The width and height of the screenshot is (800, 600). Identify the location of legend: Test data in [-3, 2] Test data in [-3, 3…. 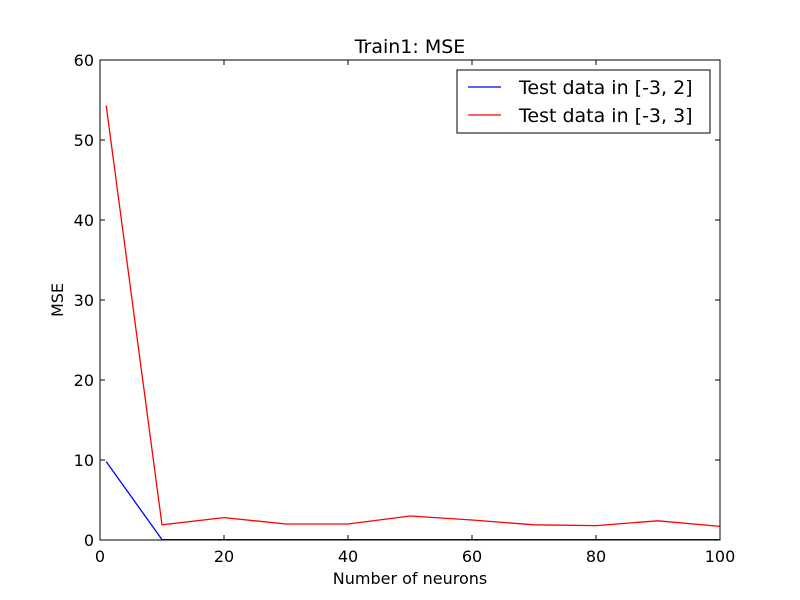
(583, 101).